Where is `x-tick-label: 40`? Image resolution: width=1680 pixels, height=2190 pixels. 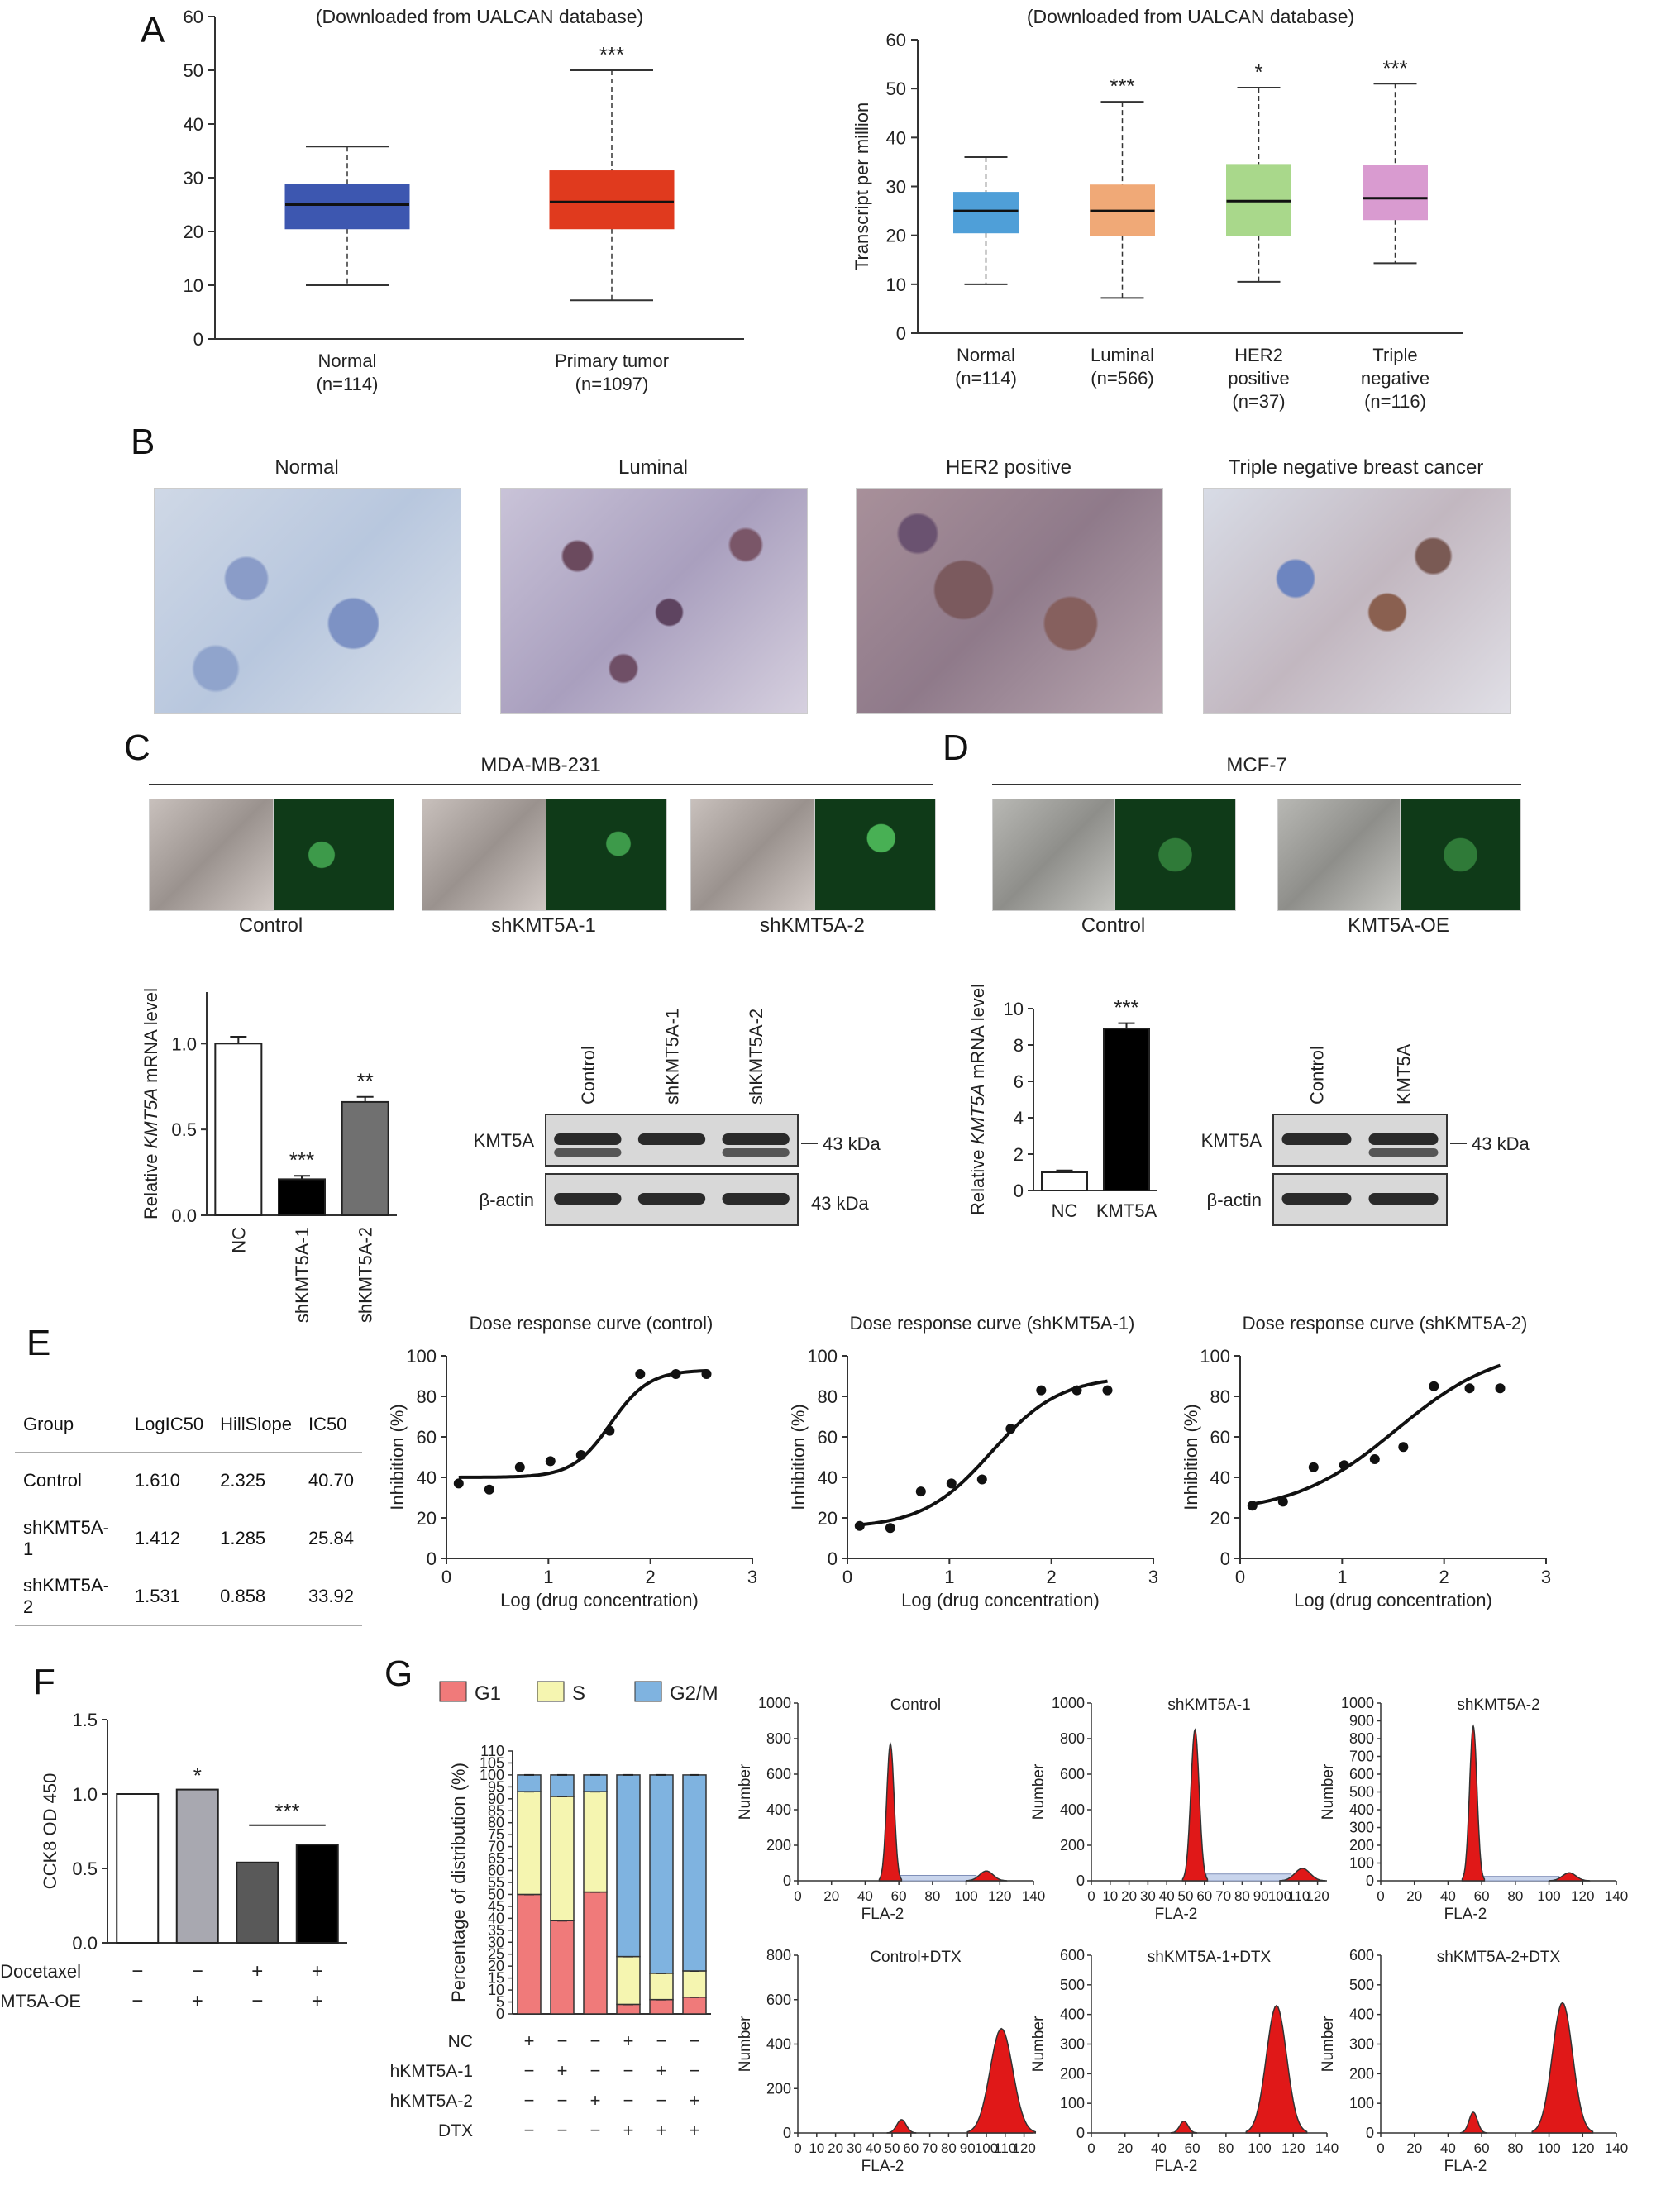
x-tick-label: 40 is located at coordinates (865, 1896).